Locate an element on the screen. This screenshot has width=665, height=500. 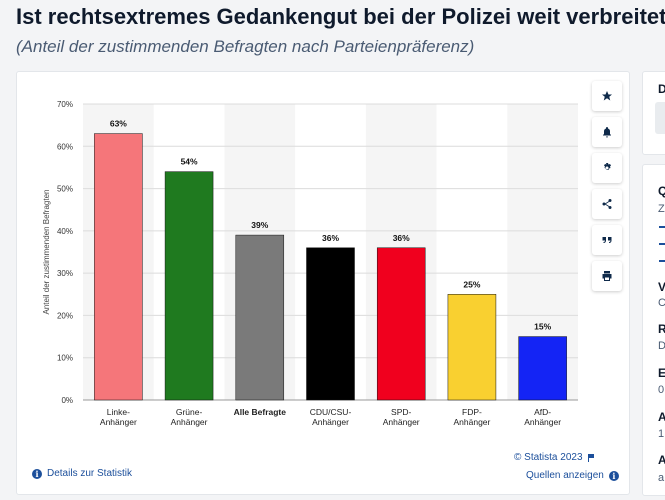
x-tick-label: FDP- is located at coordinates (472, 412).